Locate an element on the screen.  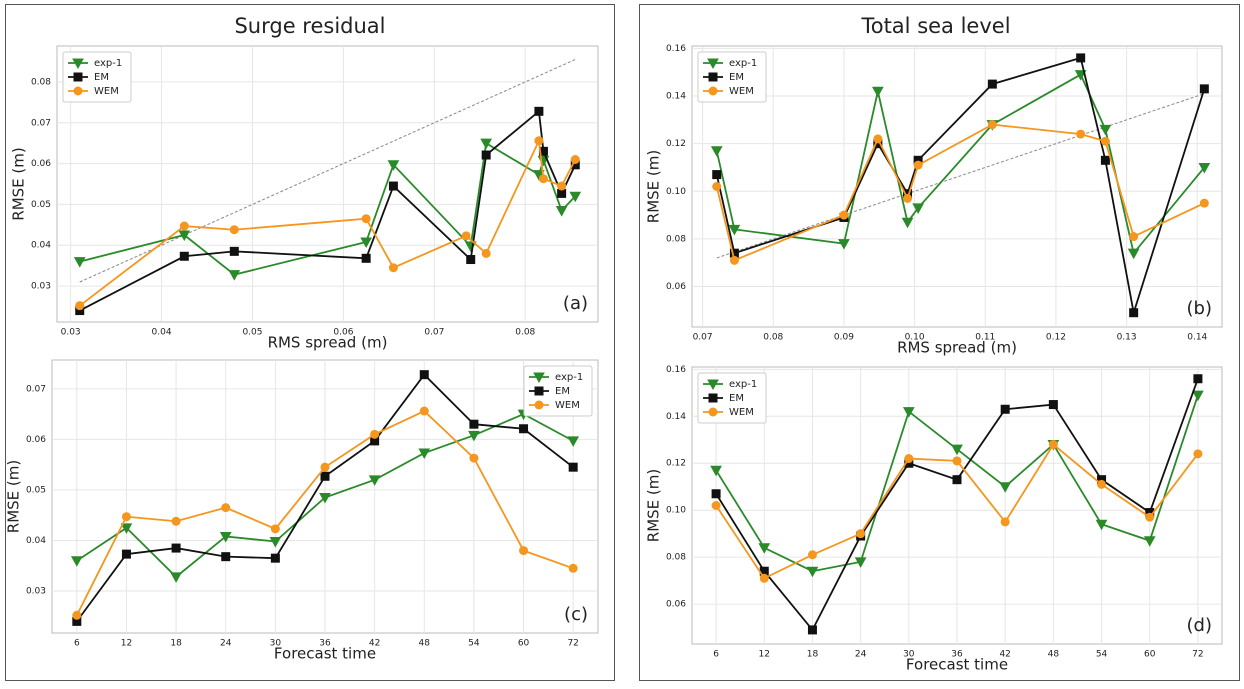
x-tick-label: 6 is located at coordinates (77, 644).